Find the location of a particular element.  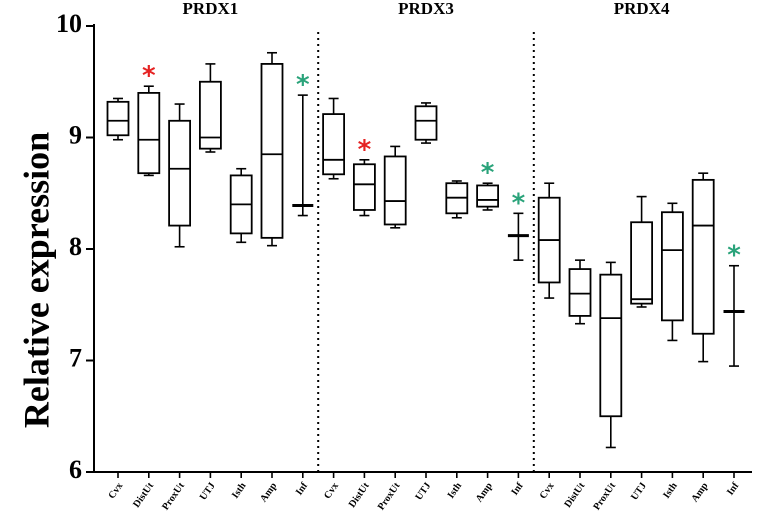

box-prdx3-utj is located at coordinates (426, 123).